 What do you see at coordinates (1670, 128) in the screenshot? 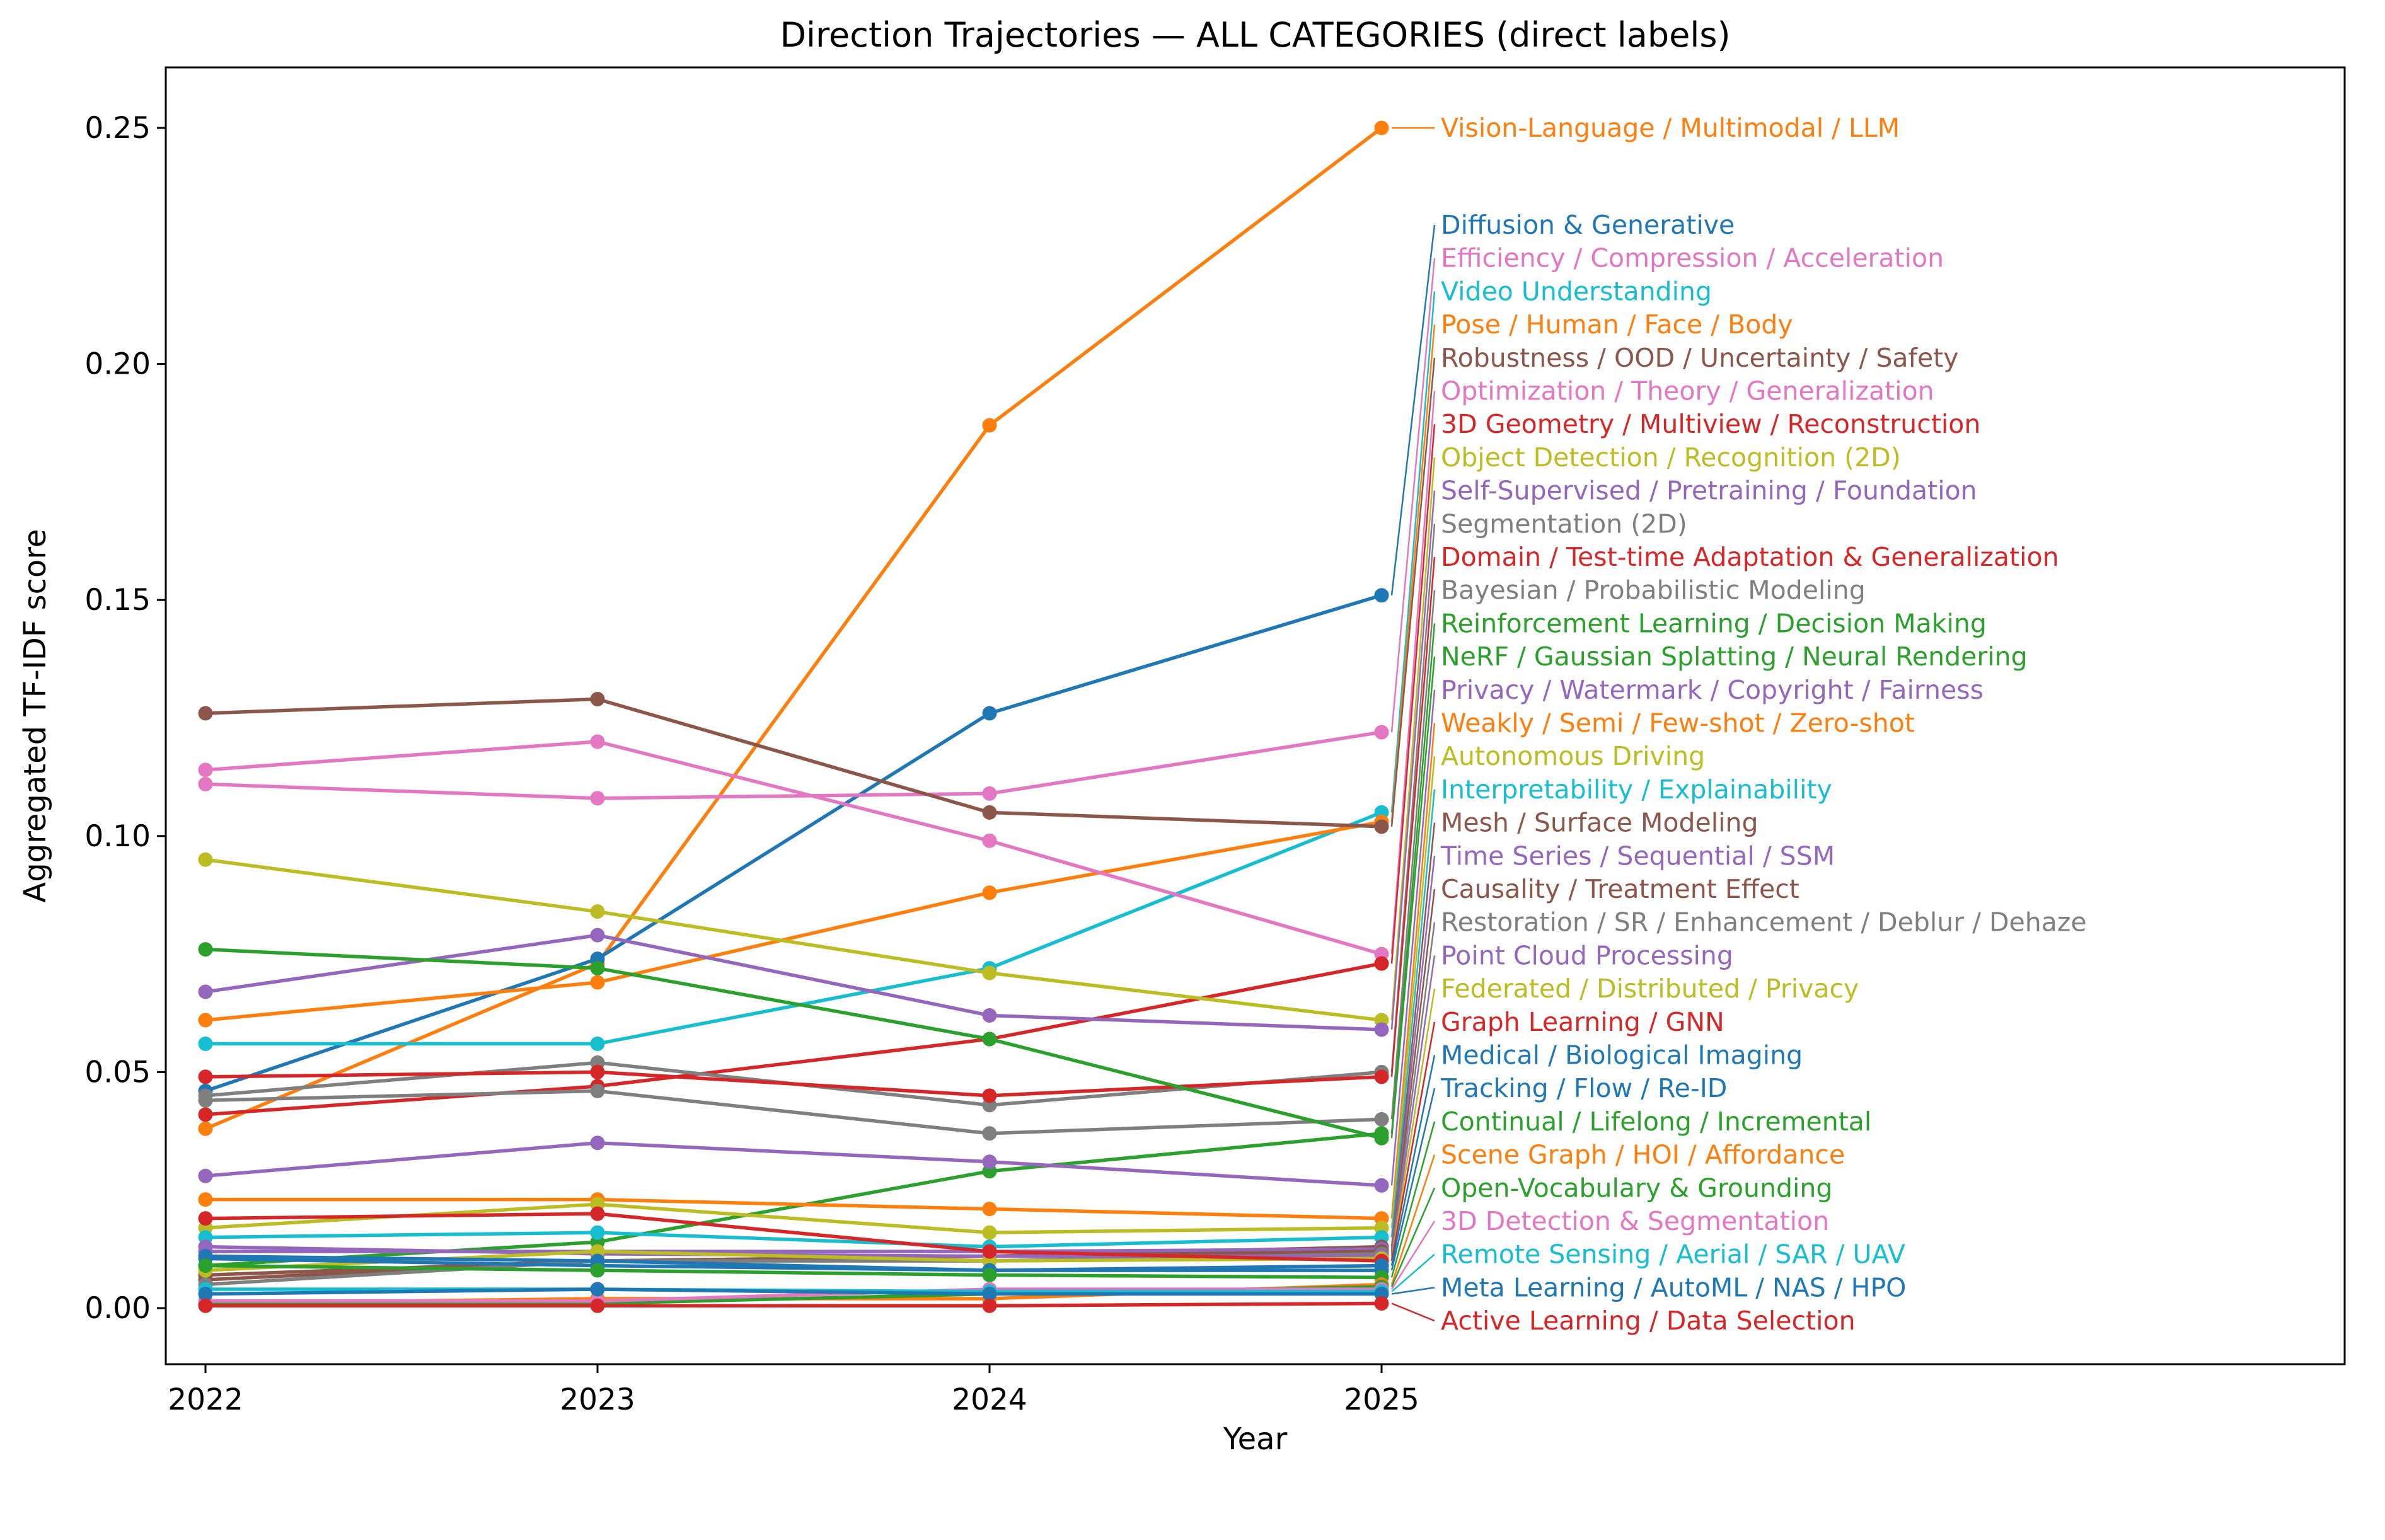
I see `series-label: Vision-Language / Multimodal / LLM` at bounding box center [1670, 128].